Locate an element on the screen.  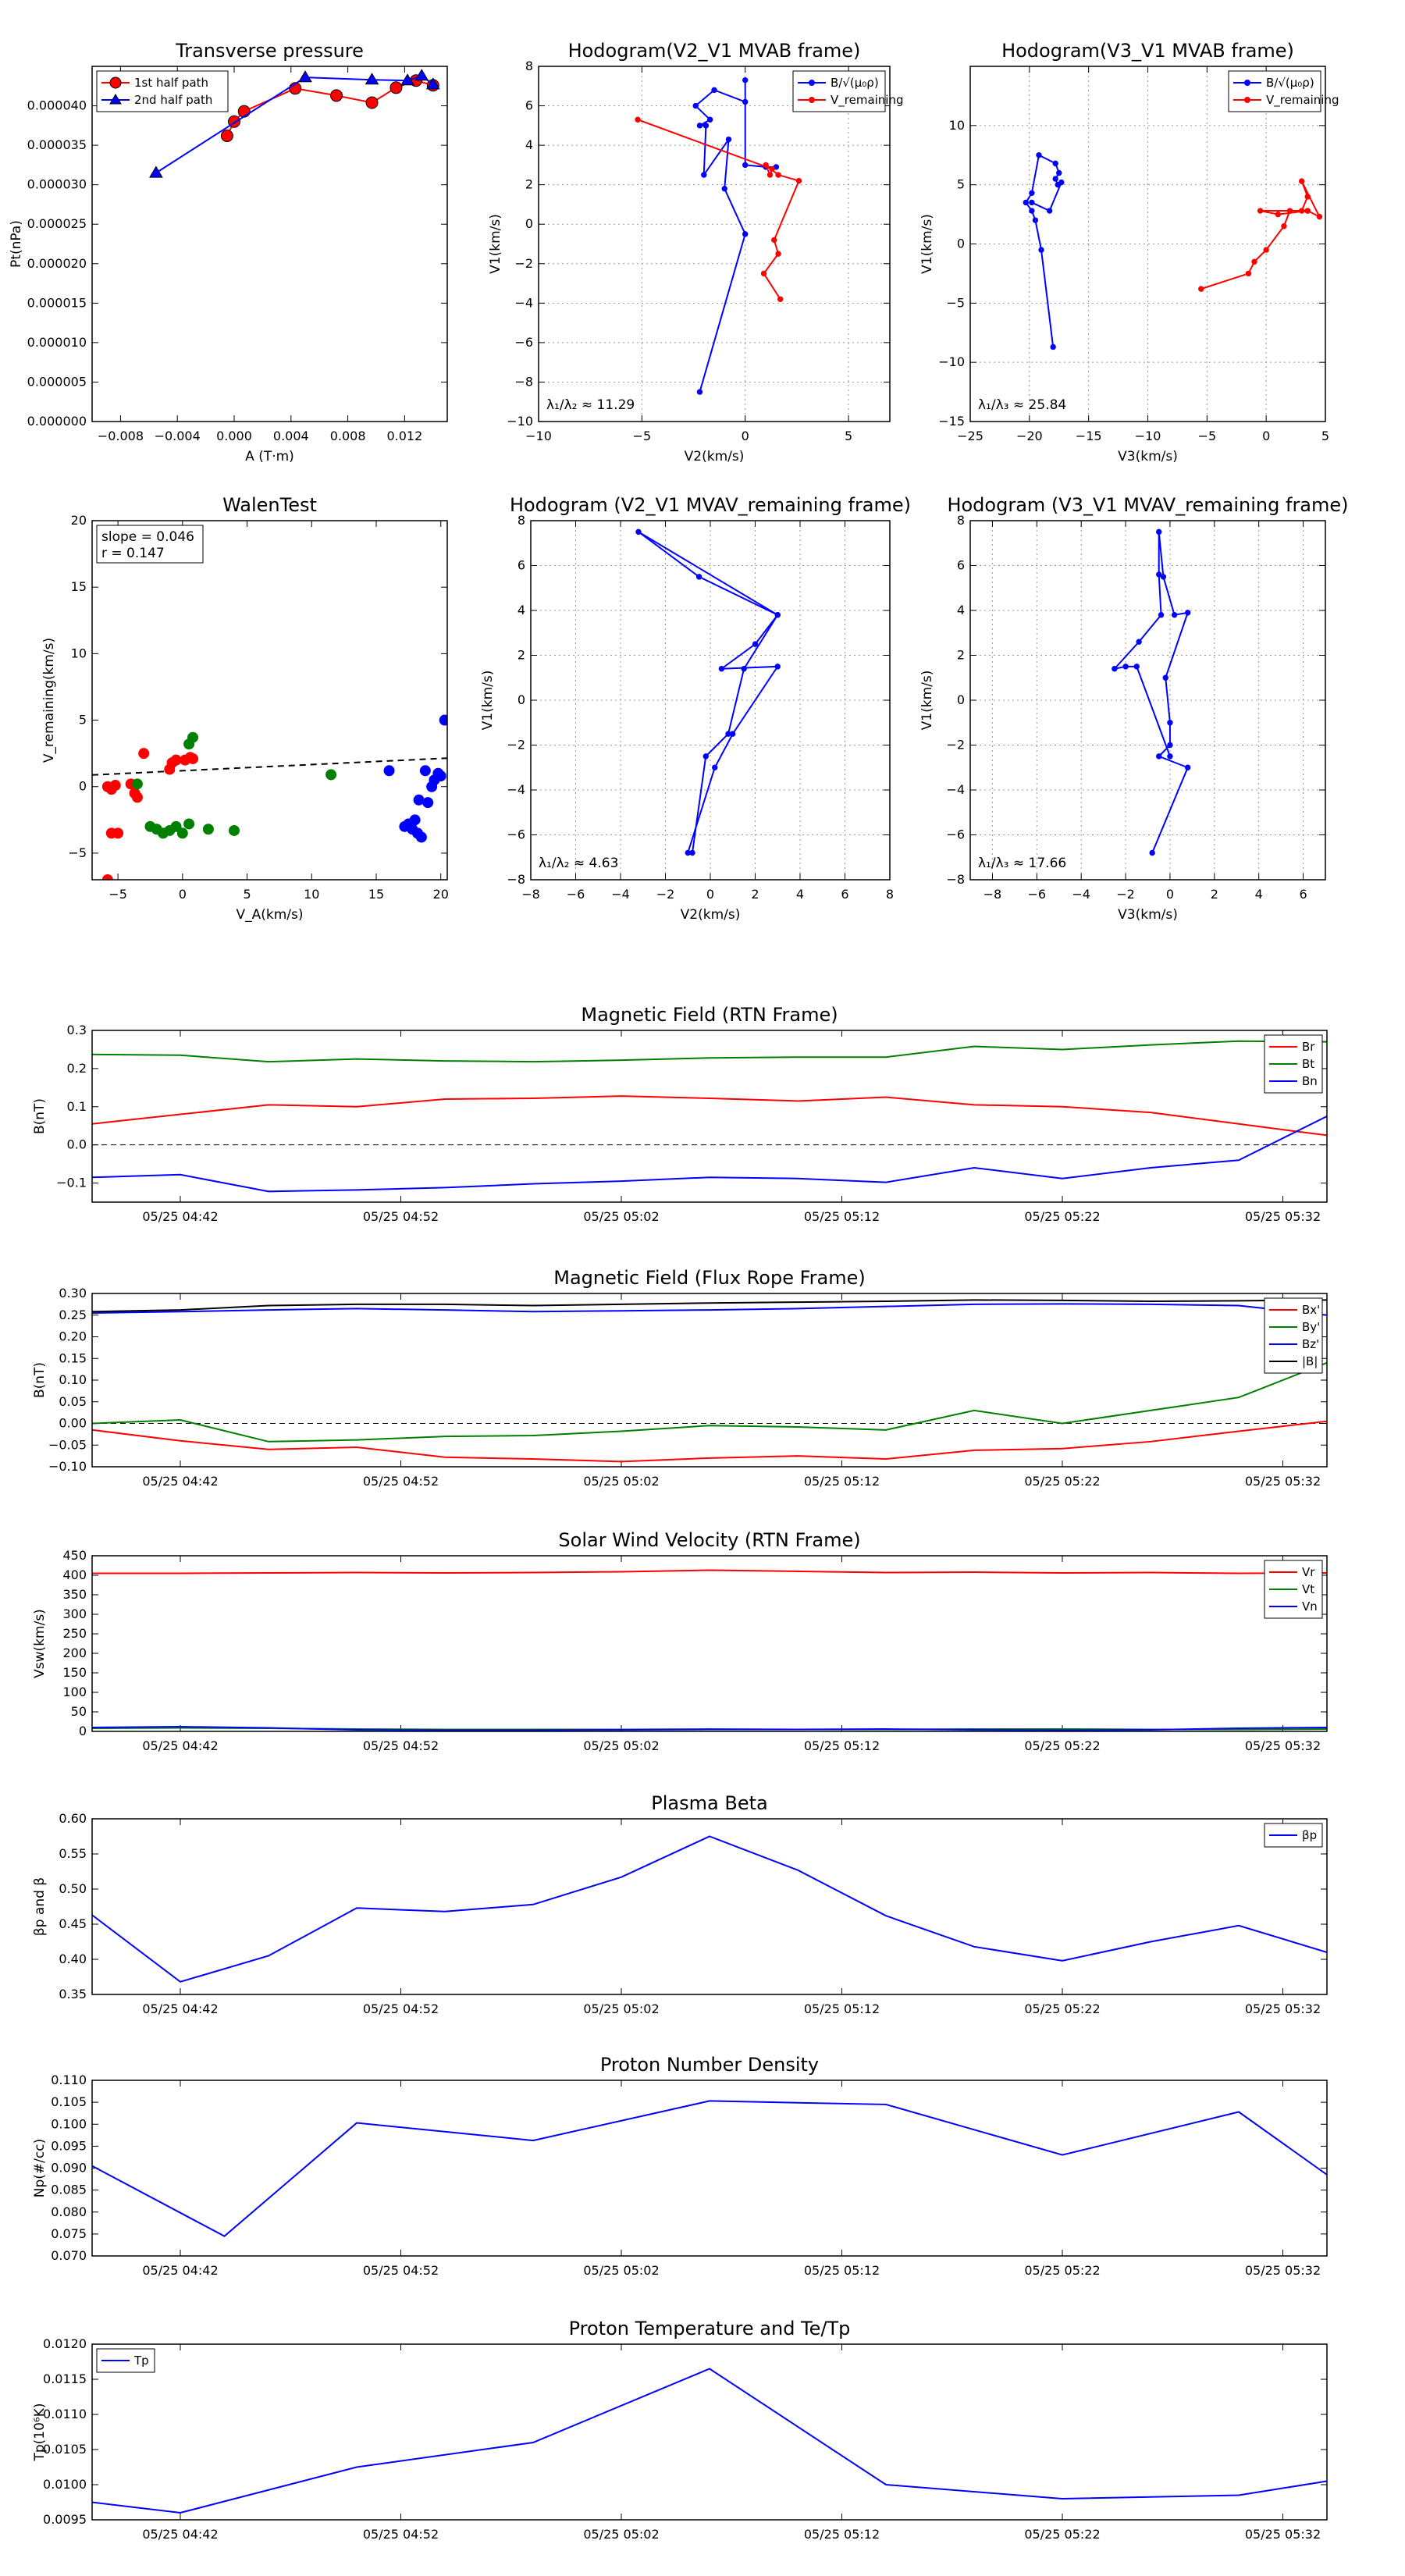
y-tick-label: 350 is located at coordinates (74, 1594).